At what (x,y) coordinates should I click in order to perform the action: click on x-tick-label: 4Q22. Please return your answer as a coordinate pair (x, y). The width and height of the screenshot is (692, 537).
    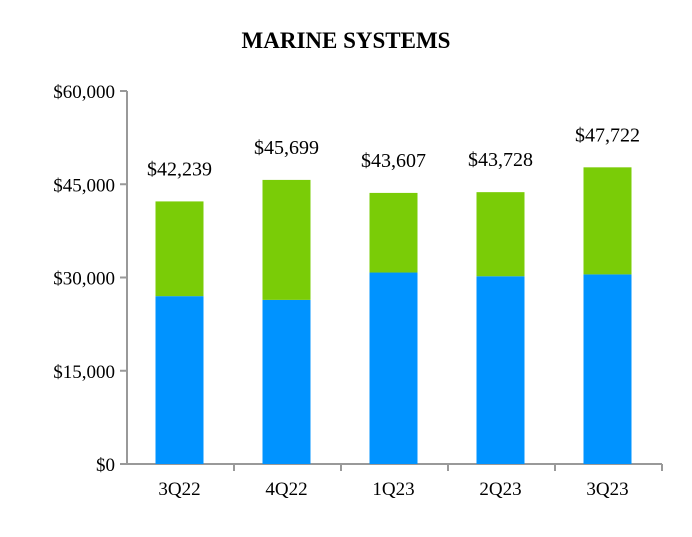
    Looking at the image, I should click on (286, 489).